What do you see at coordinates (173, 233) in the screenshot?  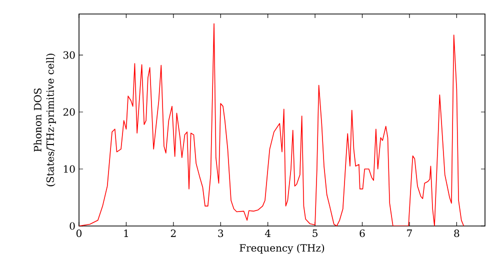 I see `x-tick-label: 2` at bounding box center [173, 233].